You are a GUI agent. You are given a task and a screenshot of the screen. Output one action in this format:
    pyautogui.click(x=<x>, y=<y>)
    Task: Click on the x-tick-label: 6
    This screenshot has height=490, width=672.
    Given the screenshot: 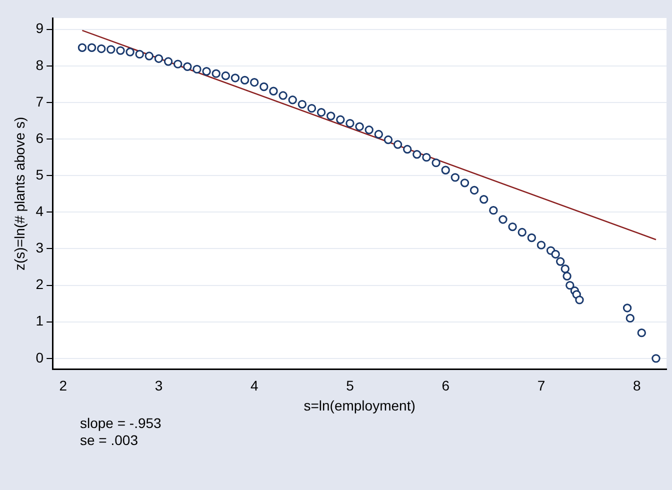 What is the action you would take?
    pyautogui.click(x=446, y=386)
    